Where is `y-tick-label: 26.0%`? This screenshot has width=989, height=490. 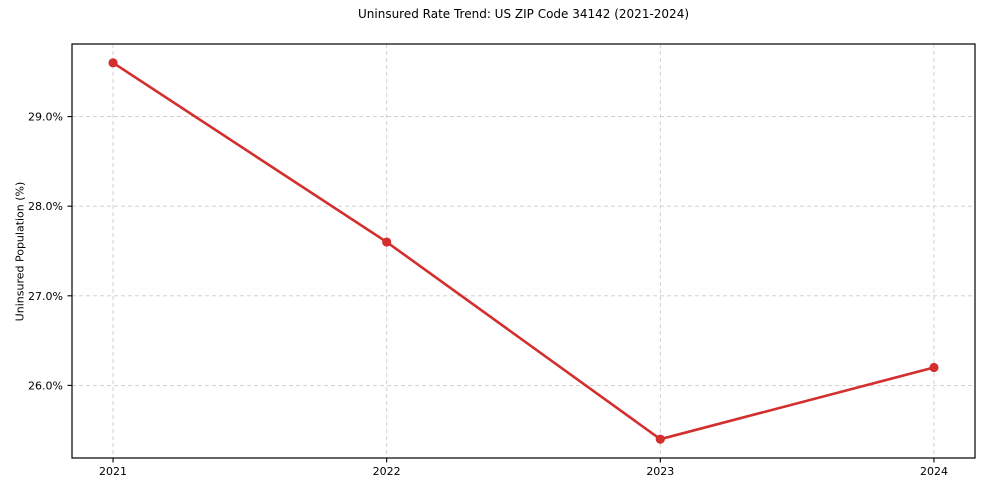 y-tick-label: 26.0% is located at coordinates (45, 385).